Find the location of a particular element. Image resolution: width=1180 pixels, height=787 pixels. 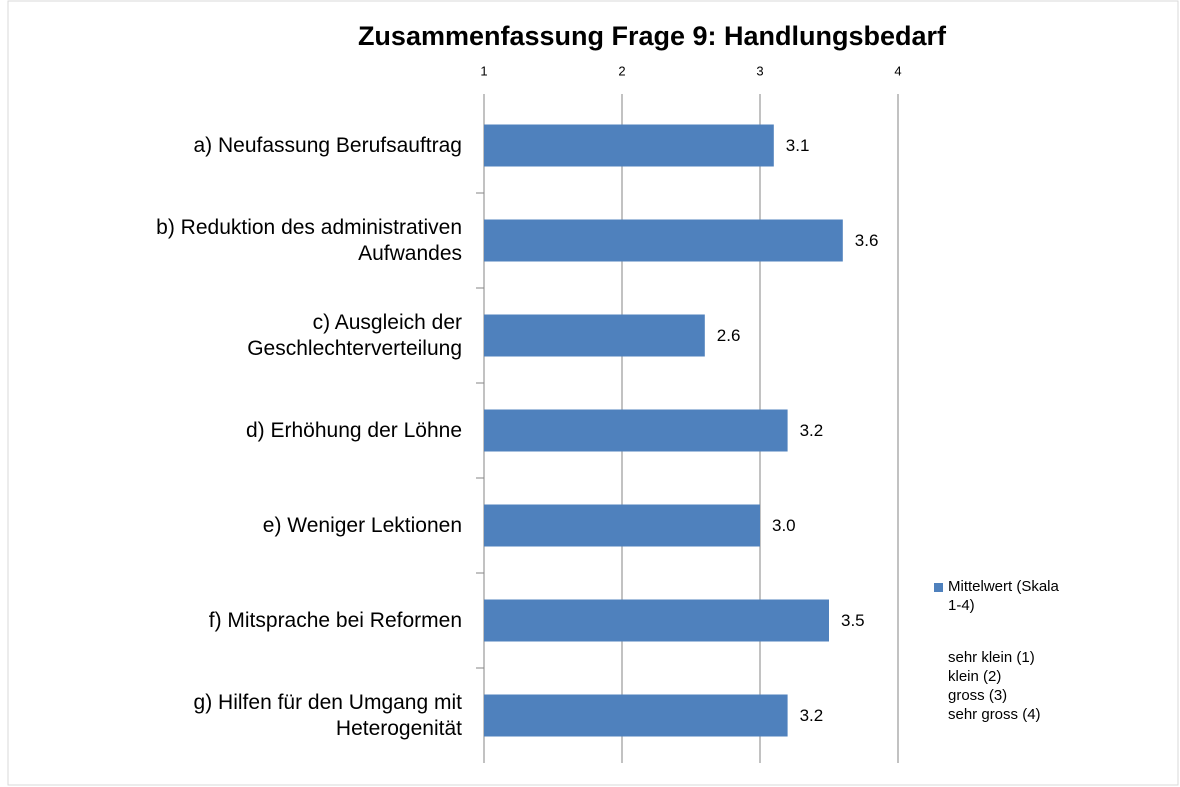

x-tick-label: 3 is located at coordinates (759, 70).